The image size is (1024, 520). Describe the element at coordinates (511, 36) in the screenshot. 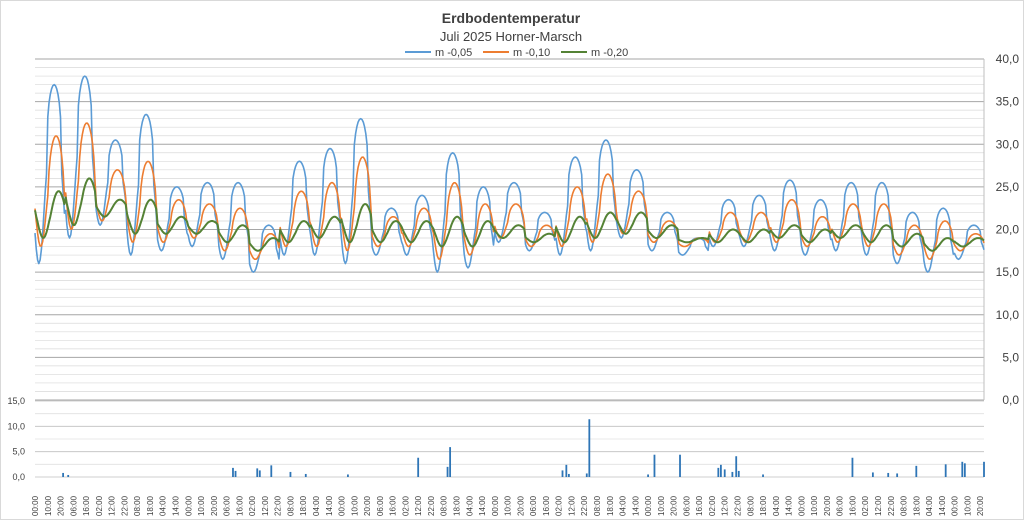

I see `chart-subtitle: Juli 2025 Horner-Marsch` at that location.